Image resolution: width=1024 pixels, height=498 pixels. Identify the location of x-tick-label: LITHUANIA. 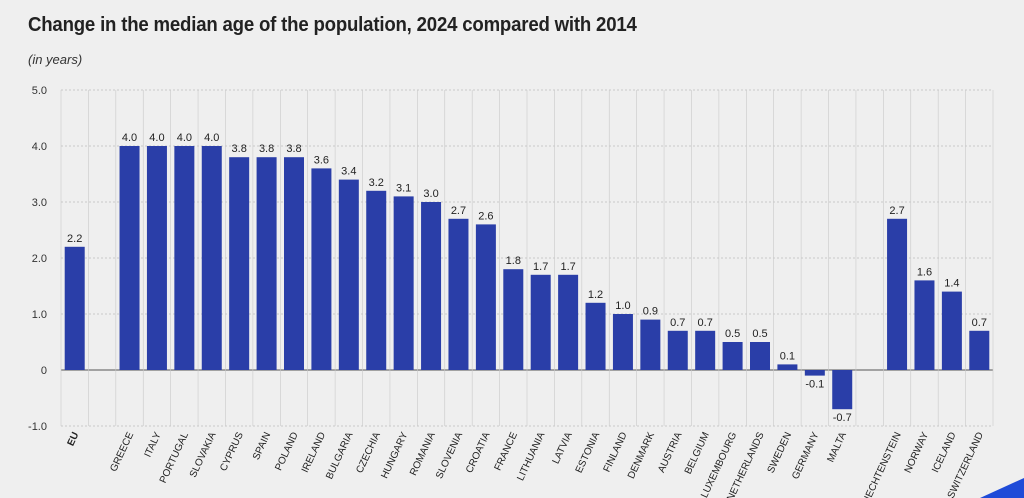
(531, 456).